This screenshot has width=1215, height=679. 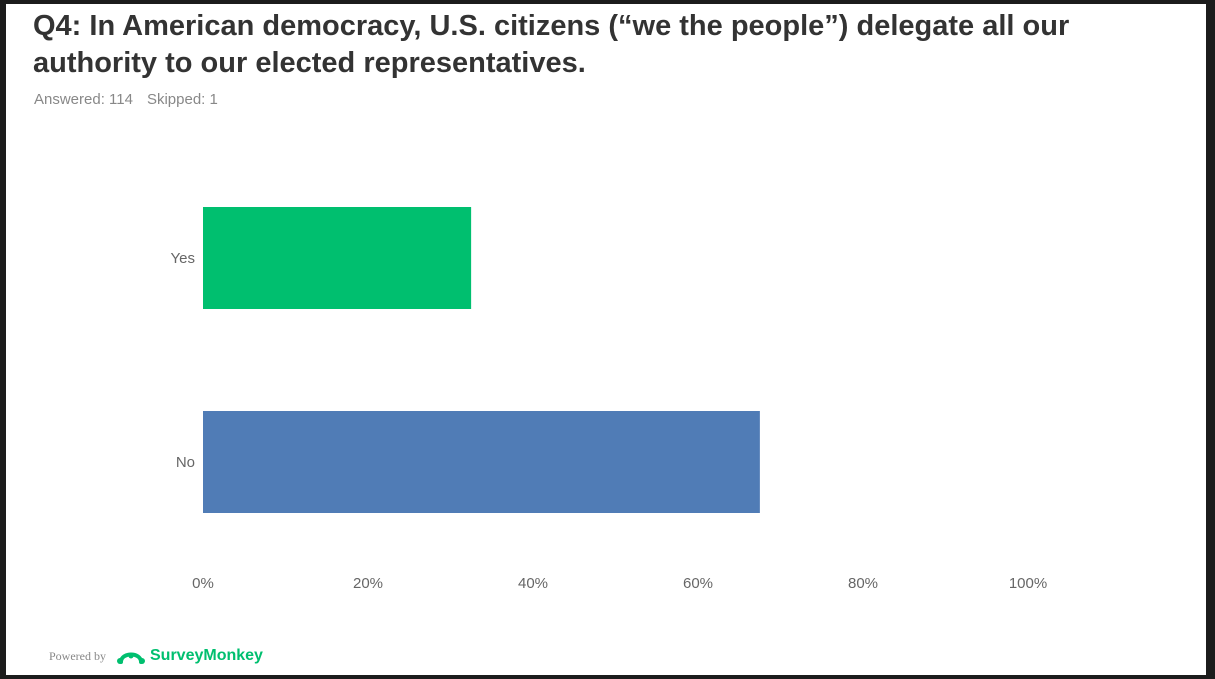 I want to click on x-tick-label: 100%, so click(x=1028, y=583).